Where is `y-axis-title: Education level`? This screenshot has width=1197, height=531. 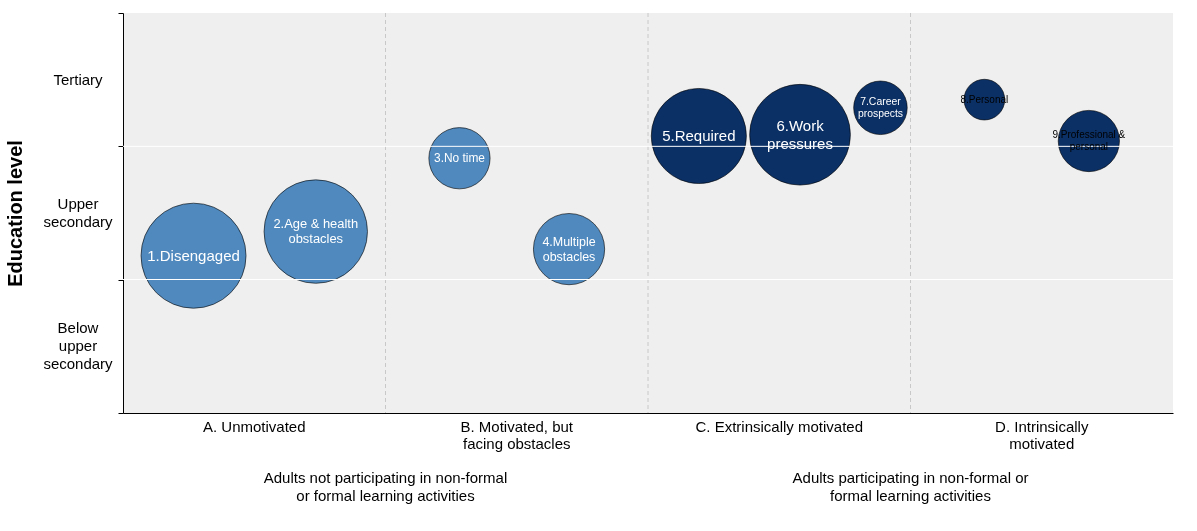 y-axis-title: Education level is located at coordinates (15, 213).